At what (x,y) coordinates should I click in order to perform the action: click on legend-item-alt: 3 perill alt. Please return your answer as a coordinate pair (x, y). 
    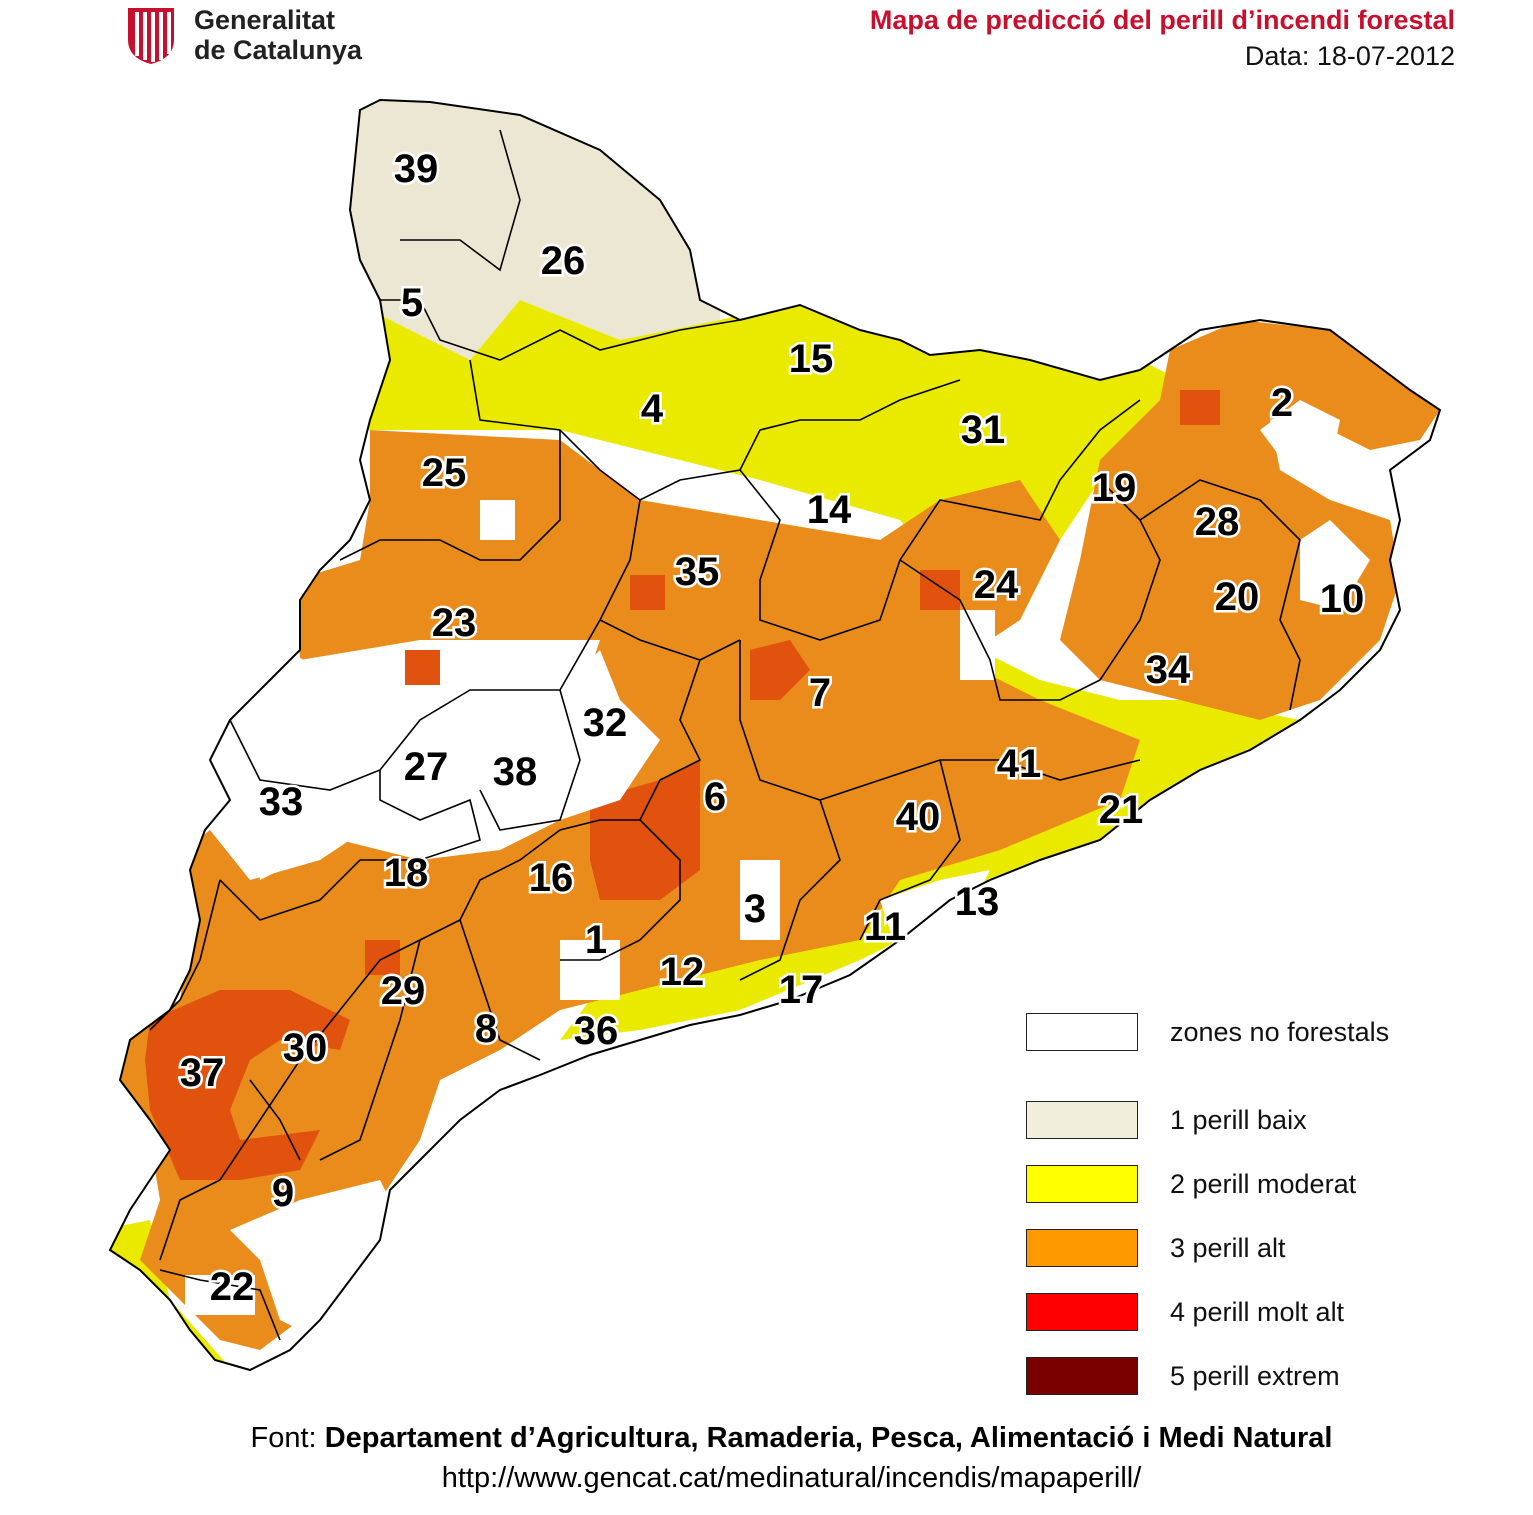
    Looking at the image, I should click on (1236, 1248).